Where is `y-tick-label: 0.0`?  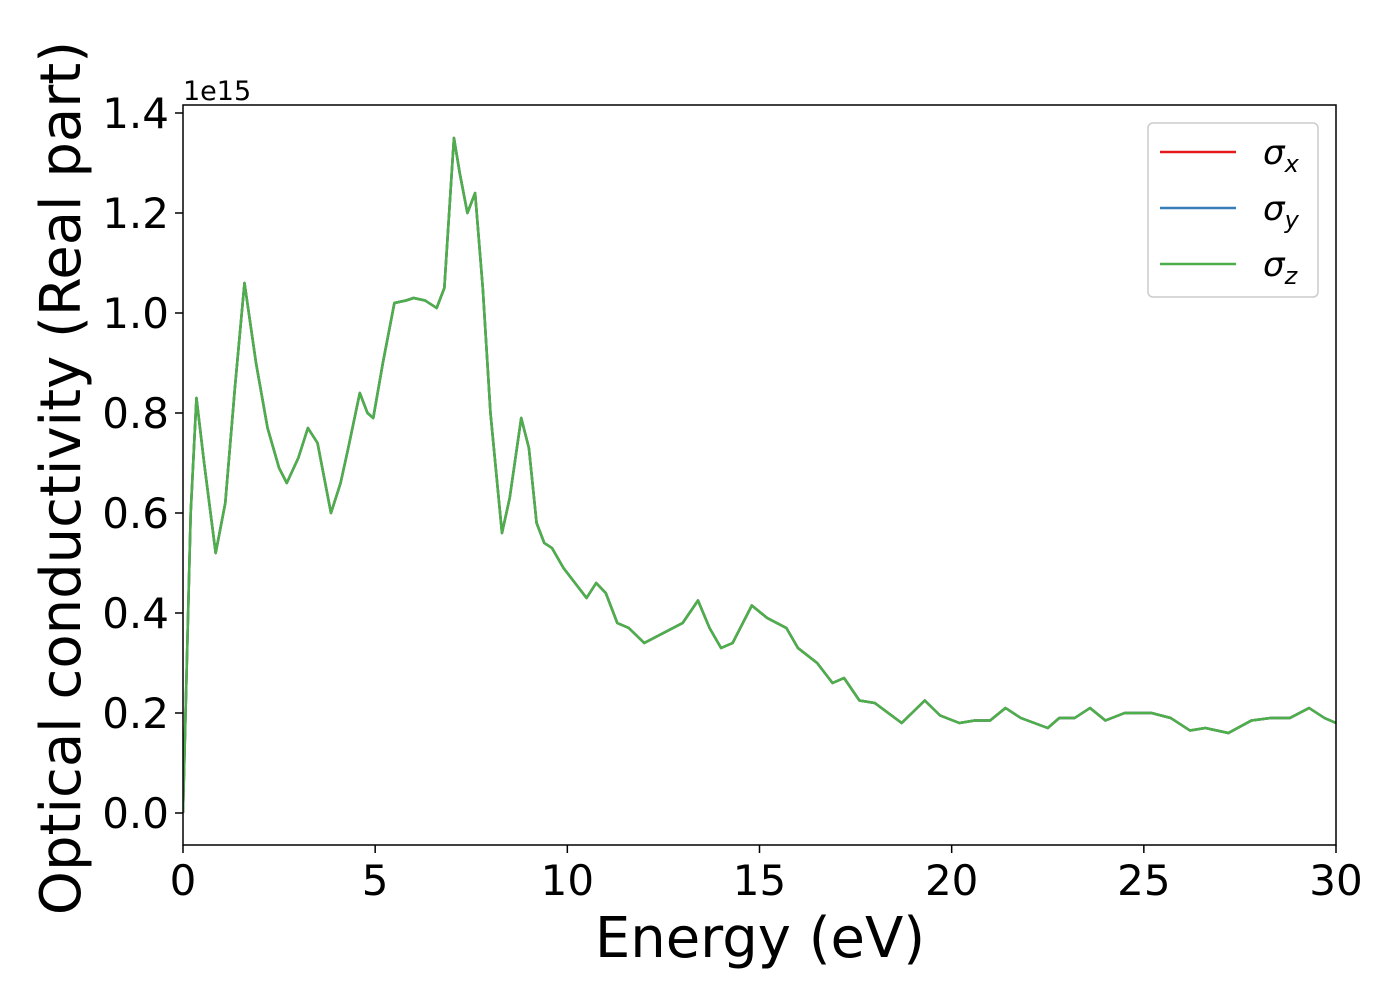 y-tick-label: 0.0 is located at coordinates (135, 813).